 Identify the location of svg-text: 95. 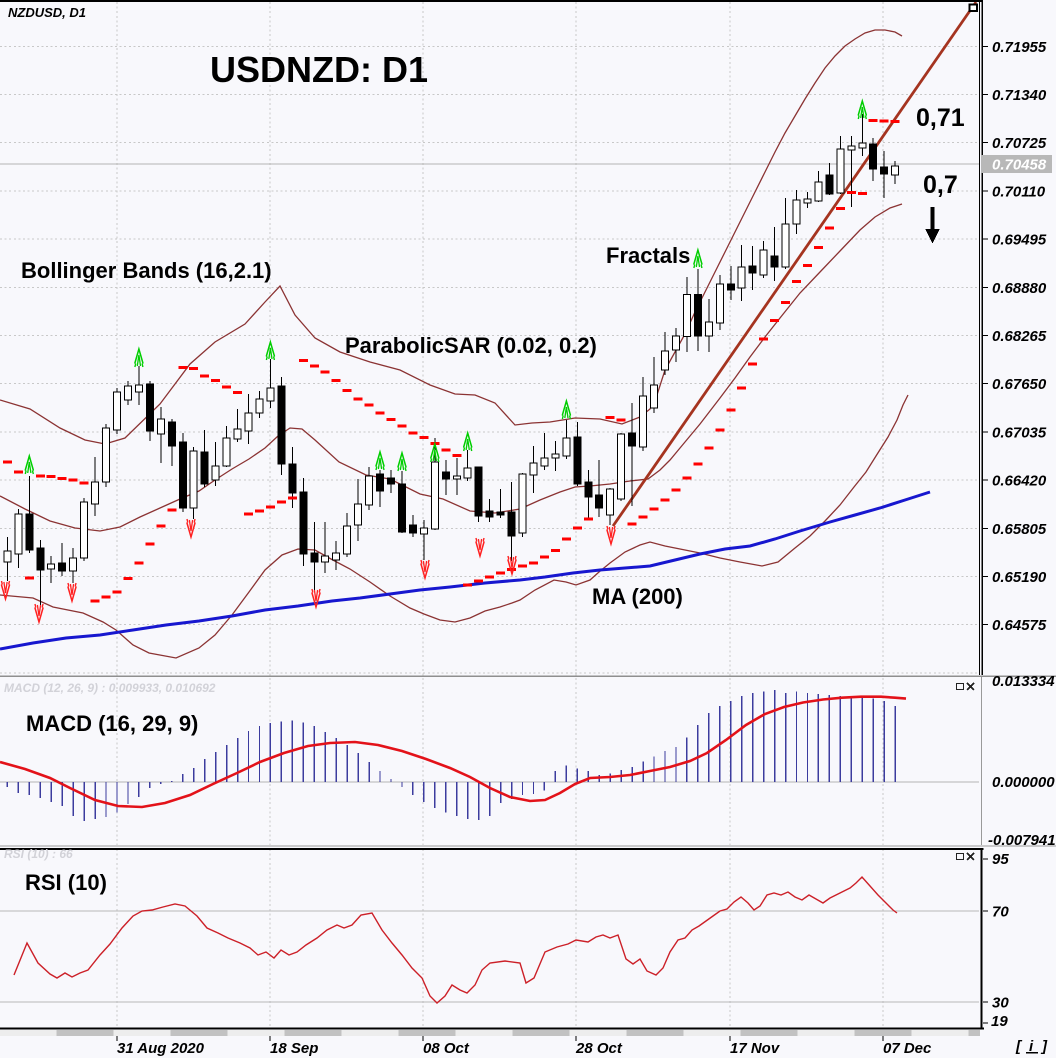
(1000, 859).